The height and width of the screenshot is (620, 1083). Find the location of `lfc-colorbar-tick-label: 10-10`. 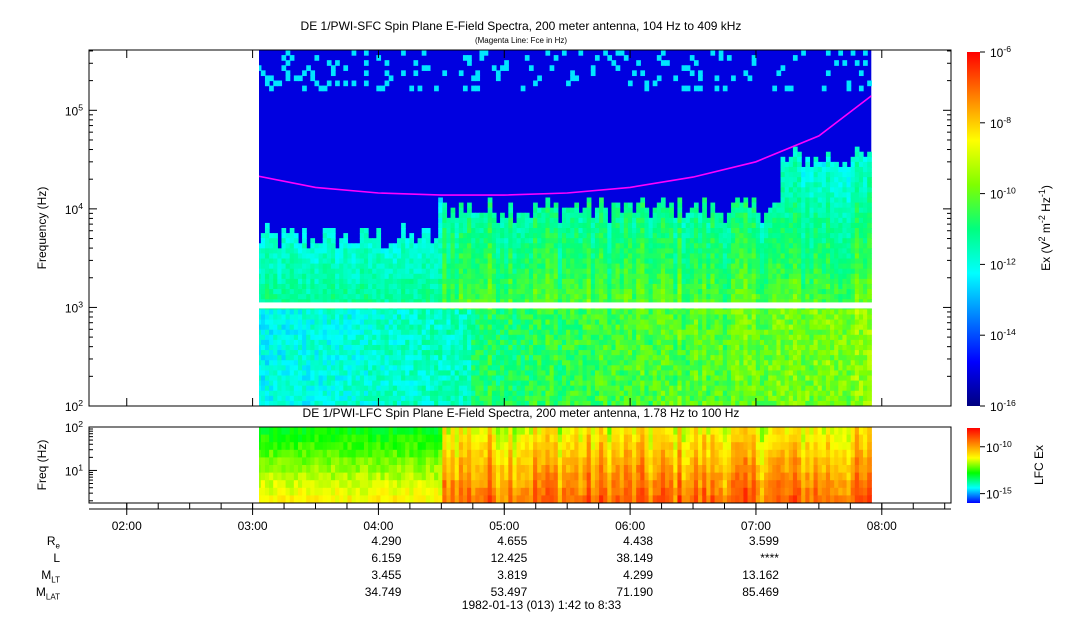

lfc-colorbar-tick-label: 10-10 is located at coordinates (999, 447).